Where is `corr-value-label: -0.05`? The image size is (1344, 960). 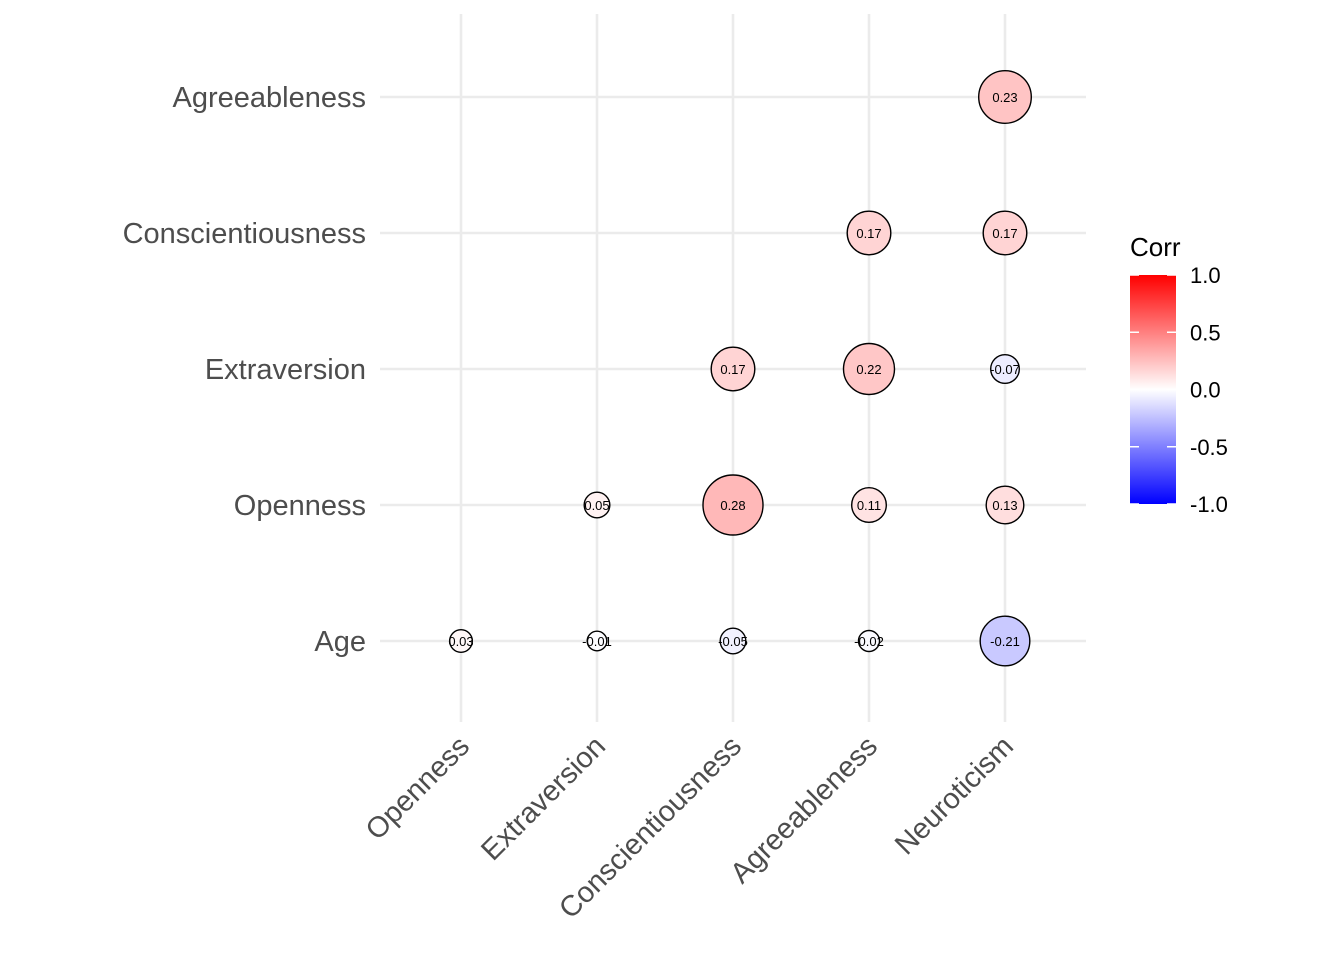 corr-value-label: -0.05 is located at coordinates (733, 641).